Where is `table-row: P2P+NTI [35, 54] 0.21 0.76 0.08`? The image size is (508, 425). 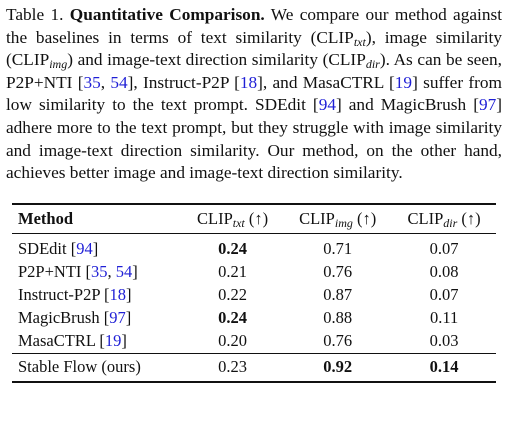 table-row: P2P+NTI [35, 54] 0.21 0.76 0.08 is located at coordinates (254, 272).